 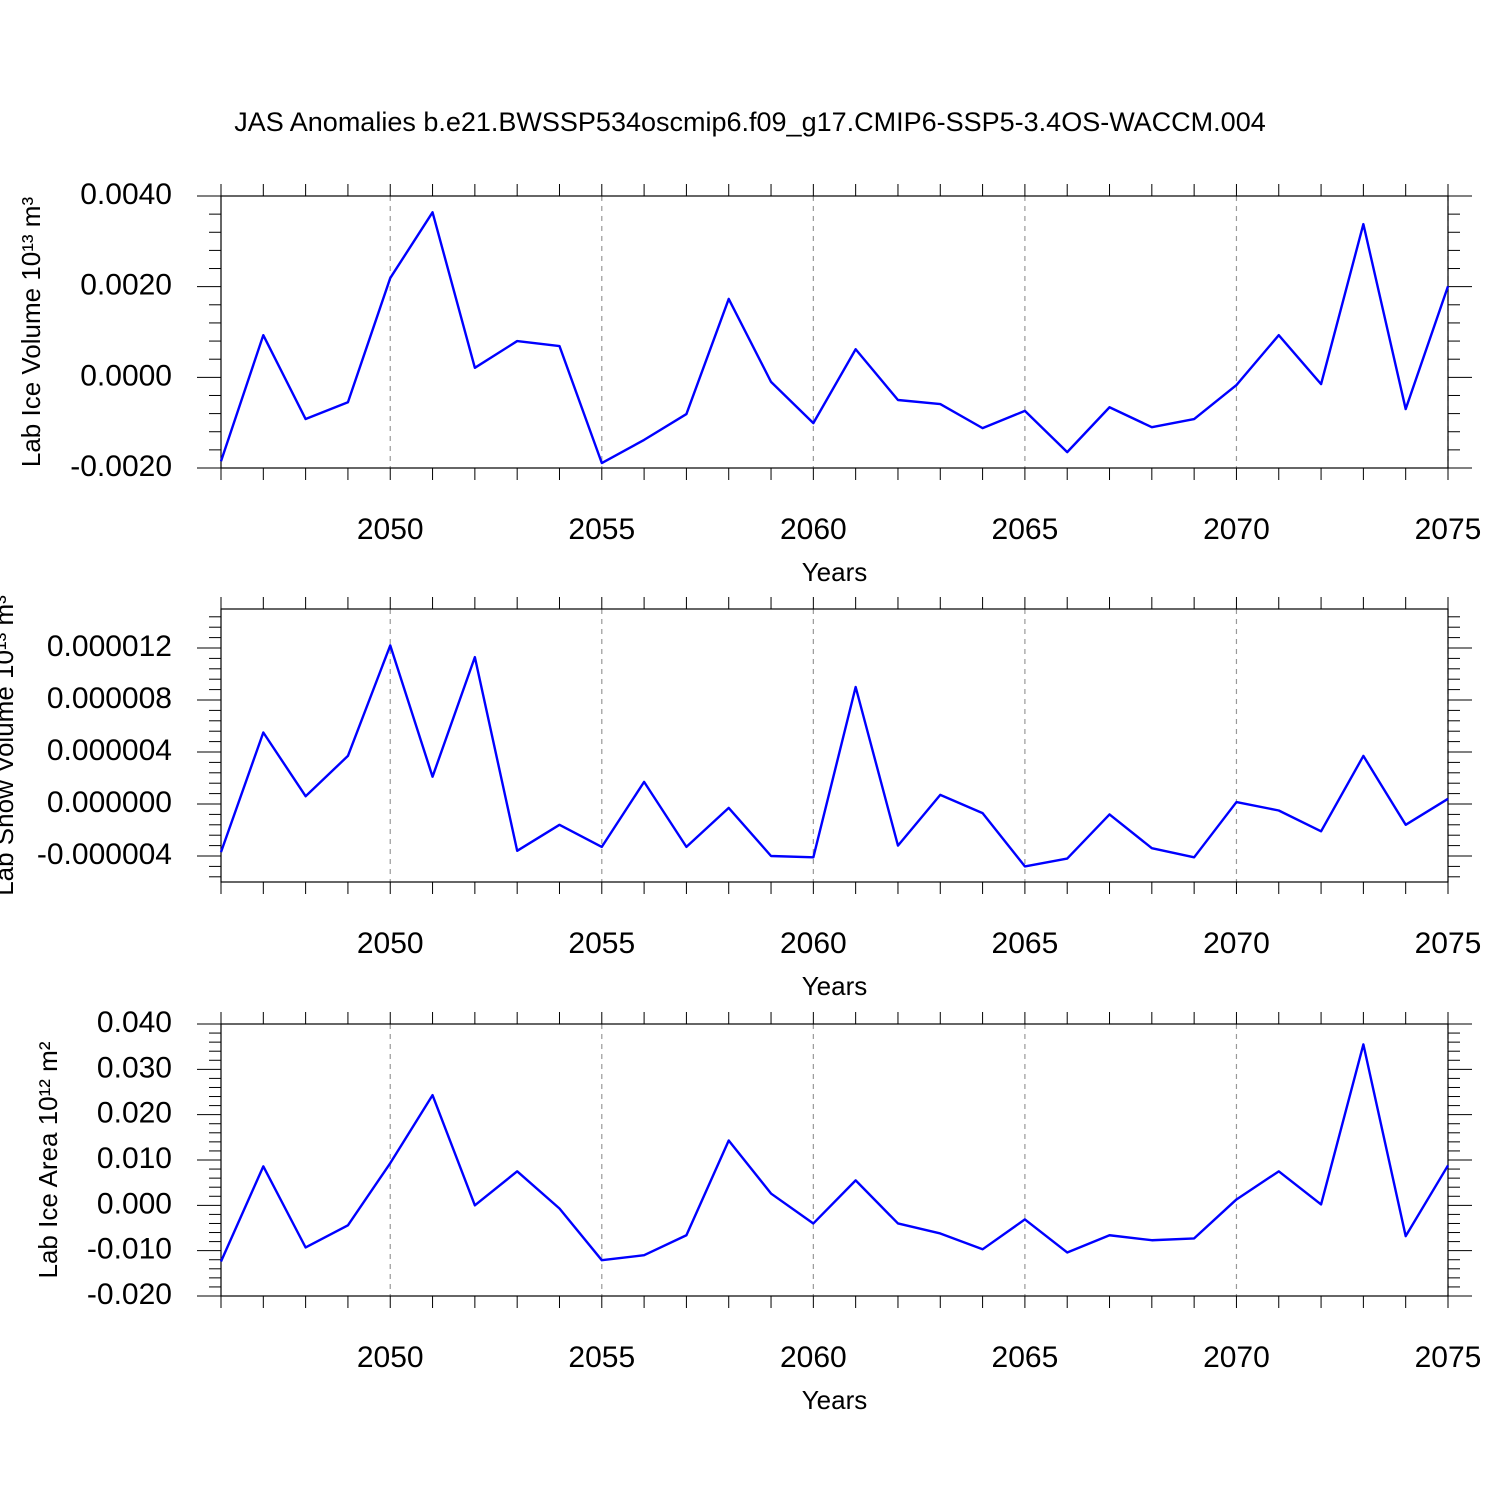 I want to click on y-tick-label: 0.000004, so click(x=109, y=750).